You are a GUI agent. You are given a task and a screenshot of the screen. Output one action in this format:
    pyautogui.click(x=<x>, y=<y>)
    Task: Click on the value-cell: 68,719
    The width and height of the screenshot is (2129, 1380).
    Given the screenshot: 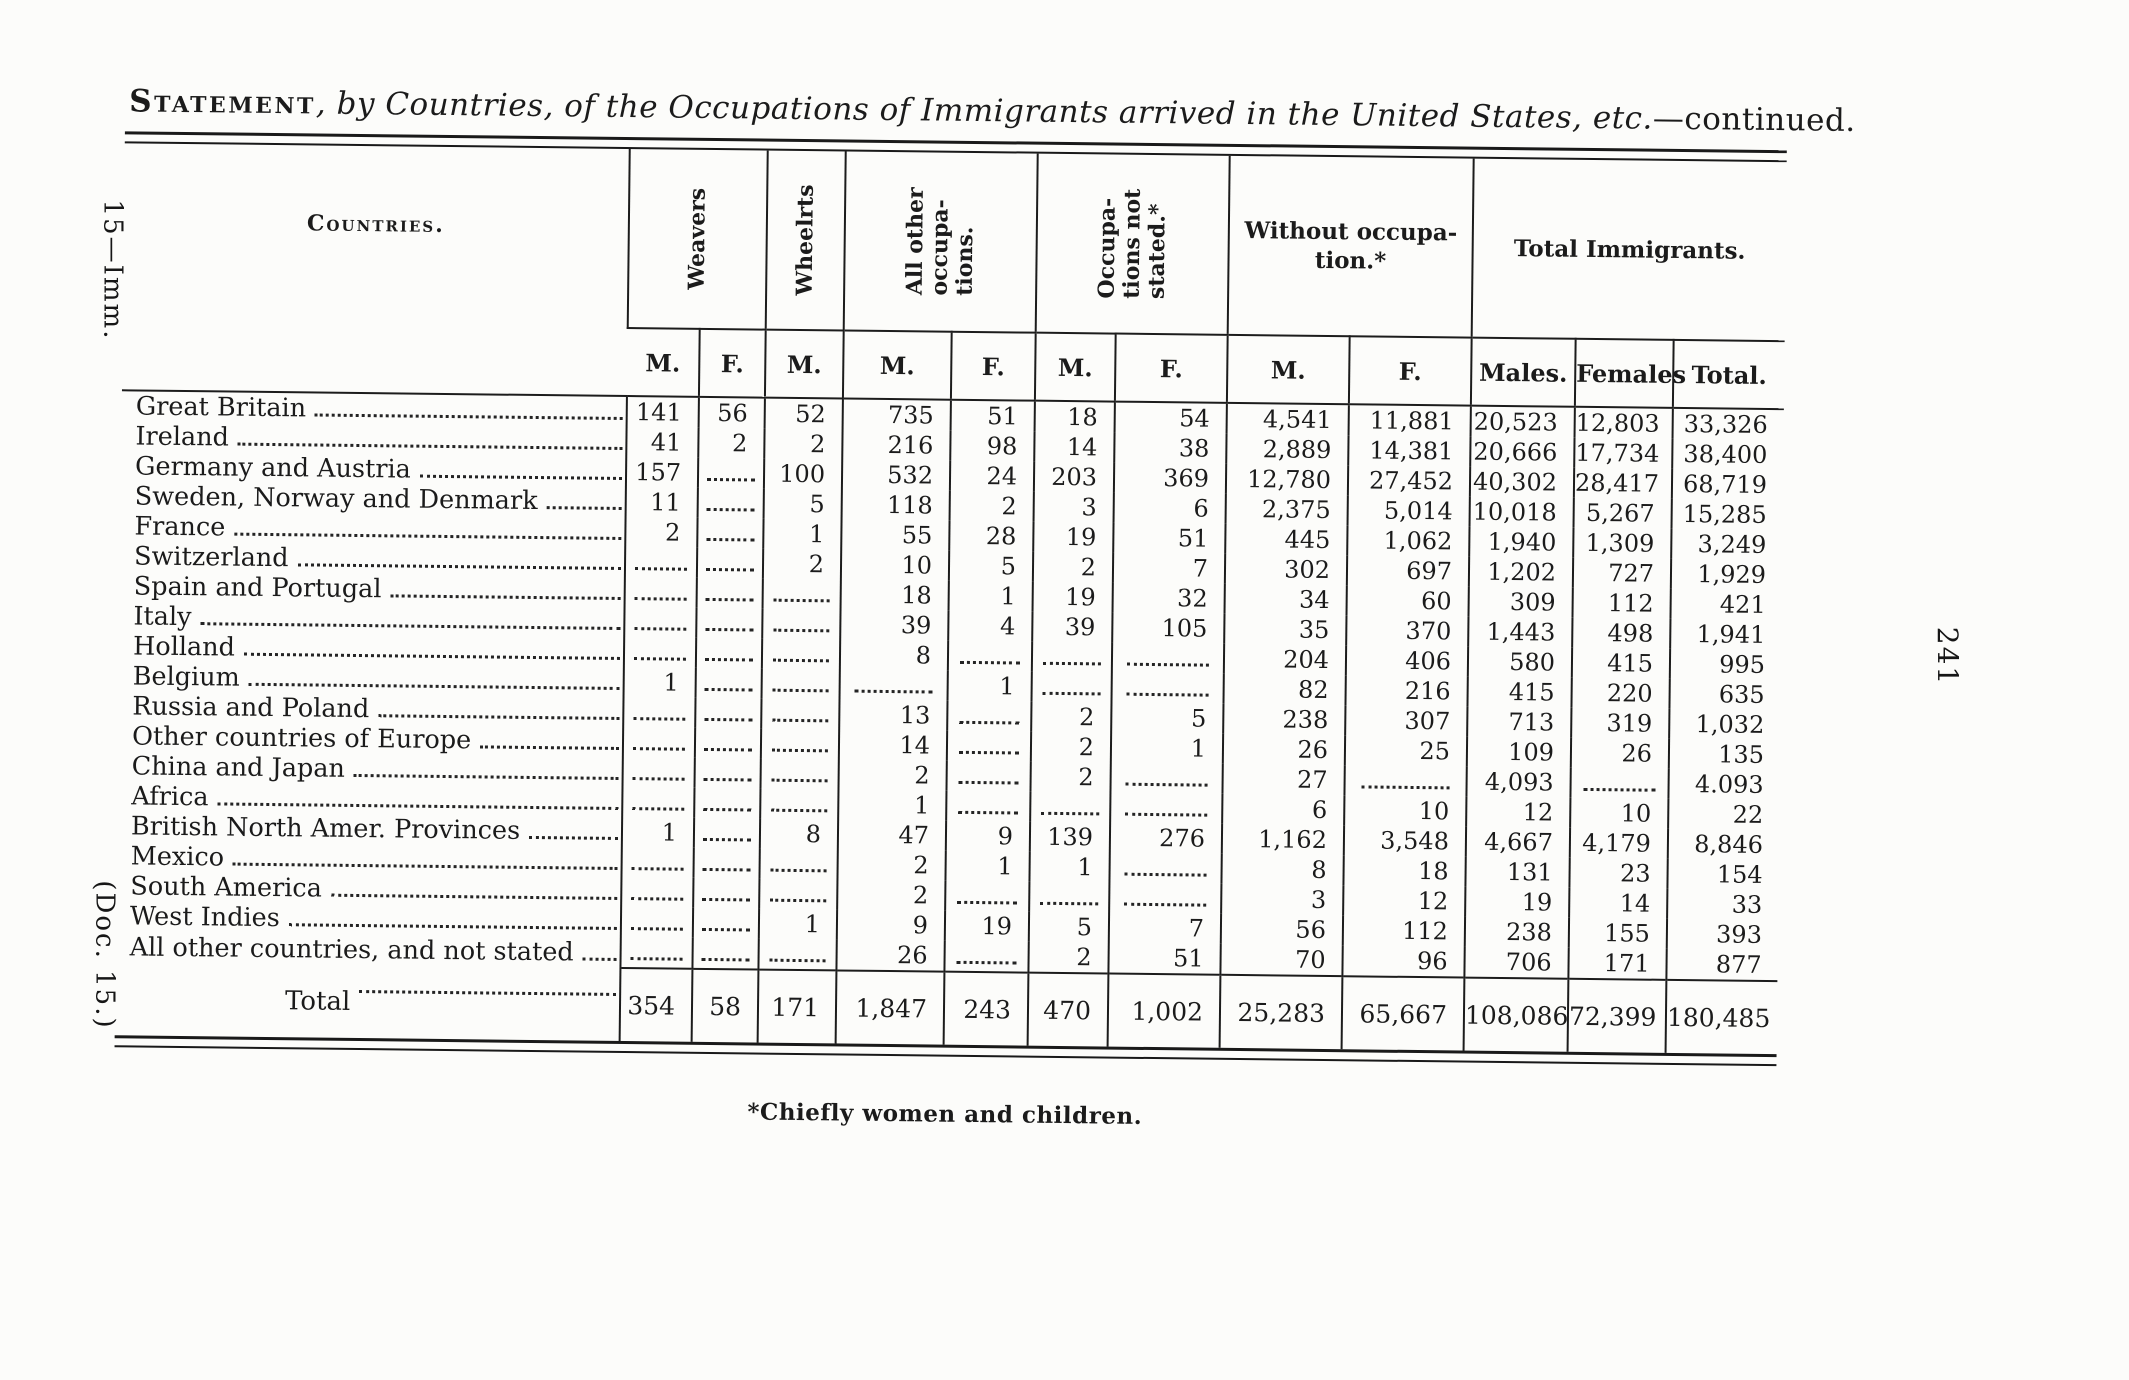 What is the action you would take?
    pyautogui.click(x=1727, y=484)
    